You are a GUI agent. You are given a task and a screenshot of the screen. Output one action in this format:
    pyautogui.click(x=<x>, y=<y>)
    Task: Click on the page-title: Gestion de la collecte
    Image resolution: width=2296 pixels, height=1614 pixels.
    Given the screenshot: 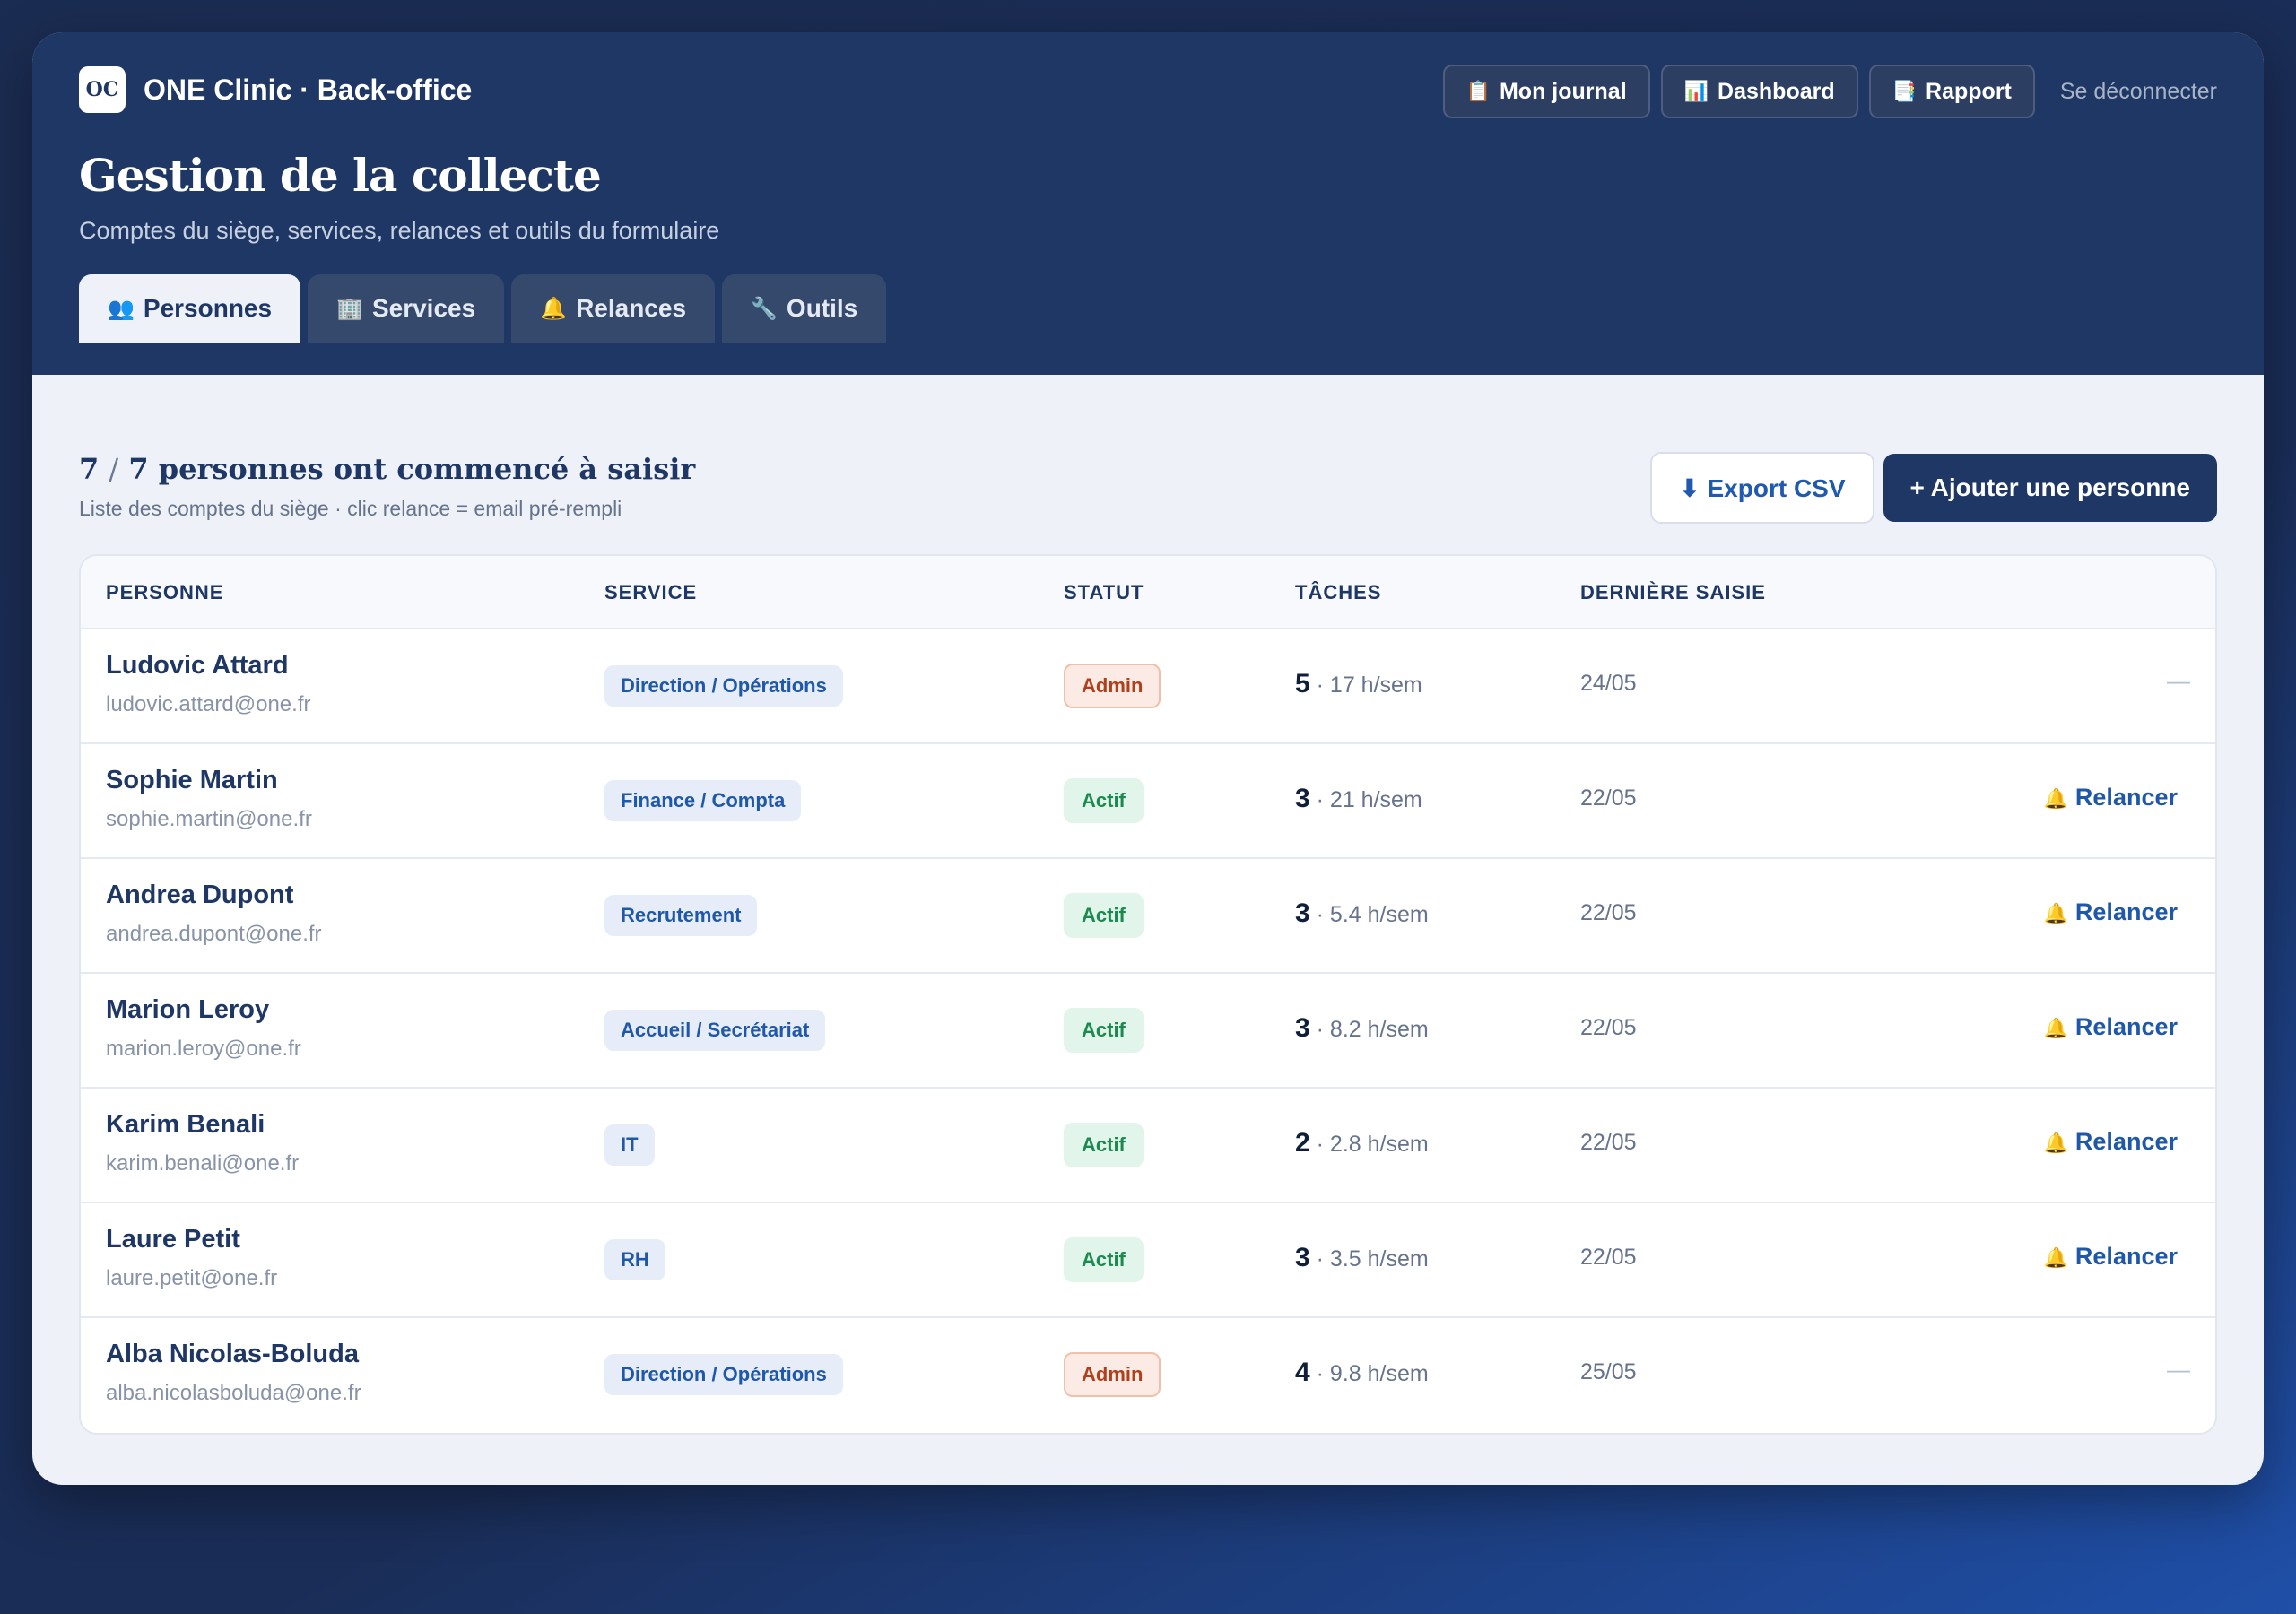 What is the action you would take?
    pyautogui.click(x=340, y=175)
    